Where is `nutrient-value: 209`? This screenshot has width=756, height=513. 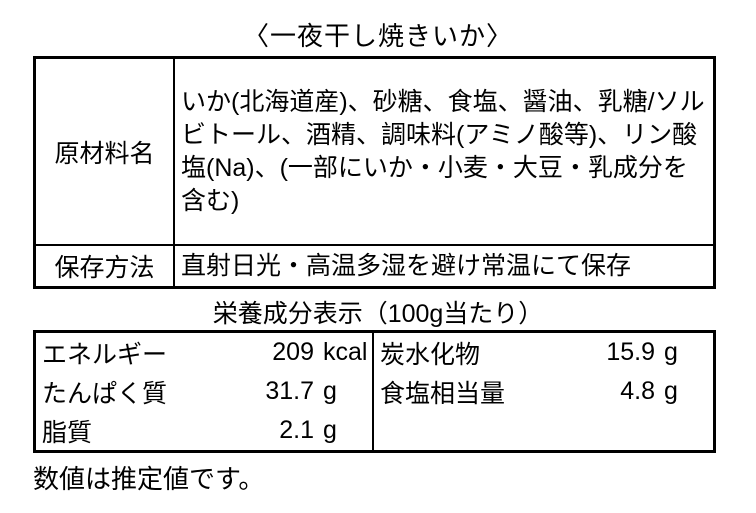 nutrient-value: 209 is located at coordinates (293, 352).